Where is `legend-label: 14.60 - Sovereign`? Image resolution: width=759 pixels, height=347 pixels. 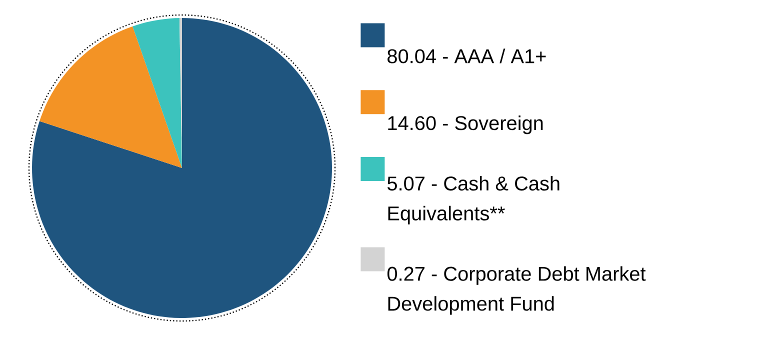 legend-label: 14.60 - Sovereign is located at coordinates (465, 125).